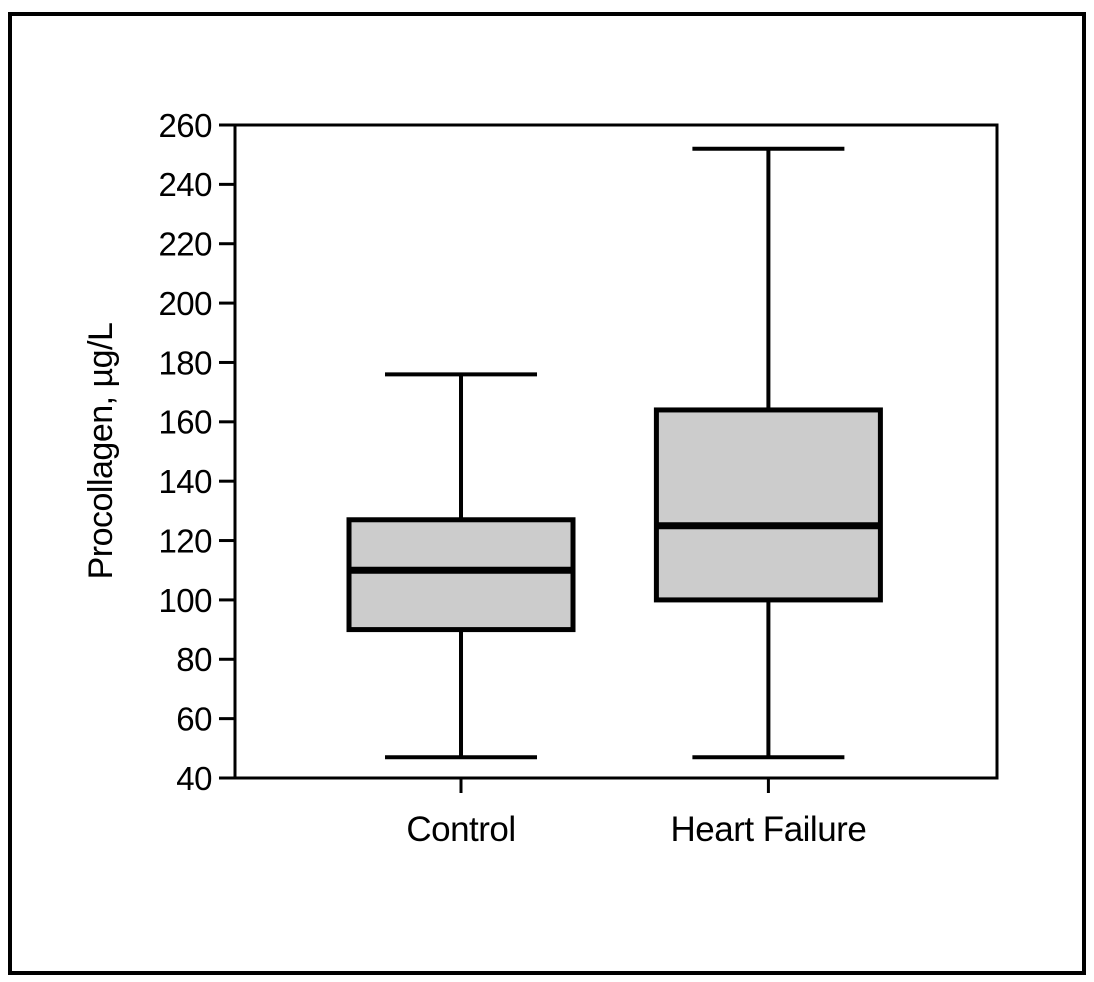 This screenshot has width=1094, height=982. Describe the element at coordinates (185, 600) in the screenshot. I see `y-tick-label: 100` at that location.